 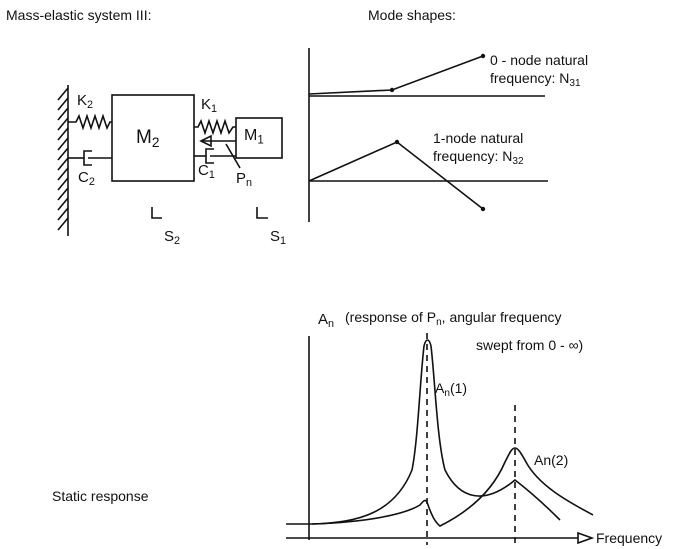 I want to click on spring-k1, so click(x=215, y=127).